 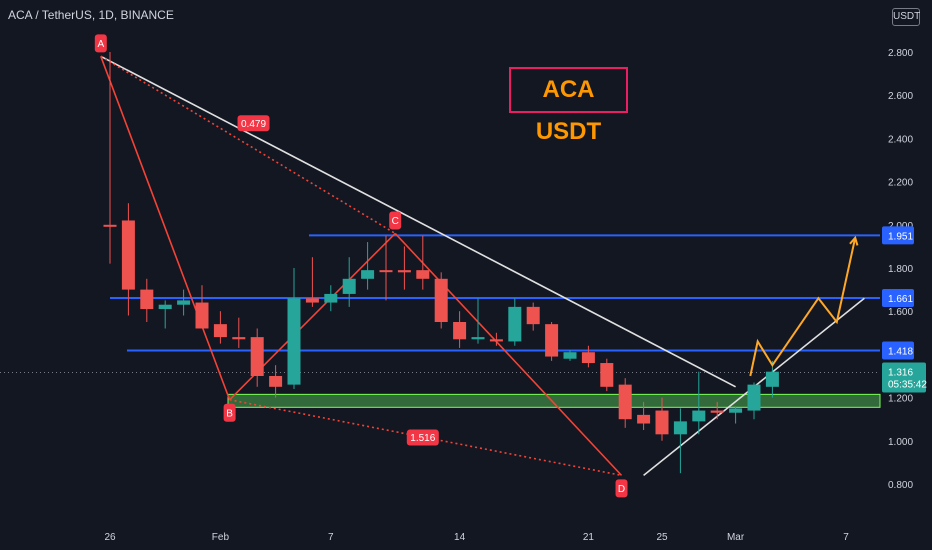 What do you see at coordinates (854, 240) in the screenshot?
I see `projection-arrowhead` at bounding box center [854, 240].